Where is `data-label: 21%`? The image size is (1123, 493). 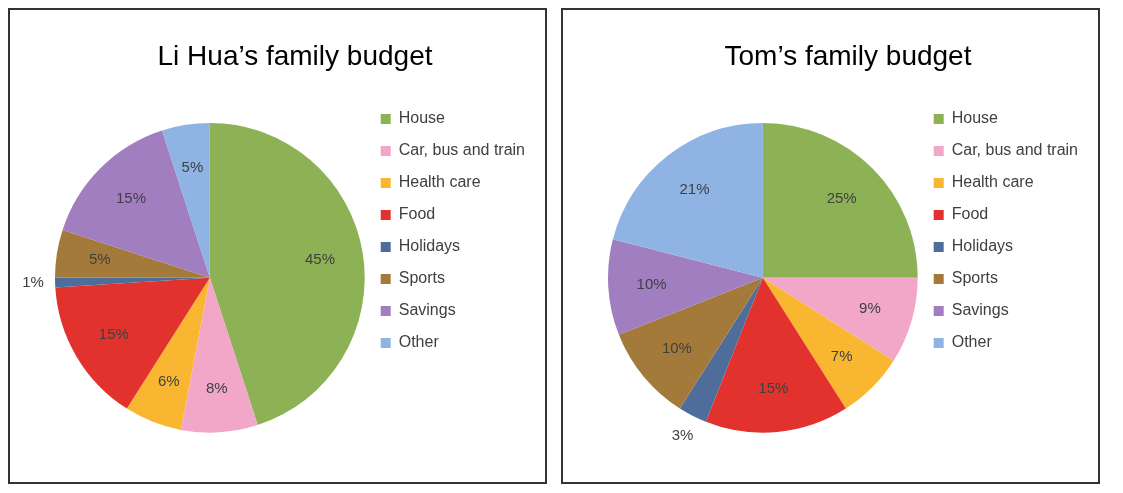
data-label: 21% is located at coordinates (694, 188).